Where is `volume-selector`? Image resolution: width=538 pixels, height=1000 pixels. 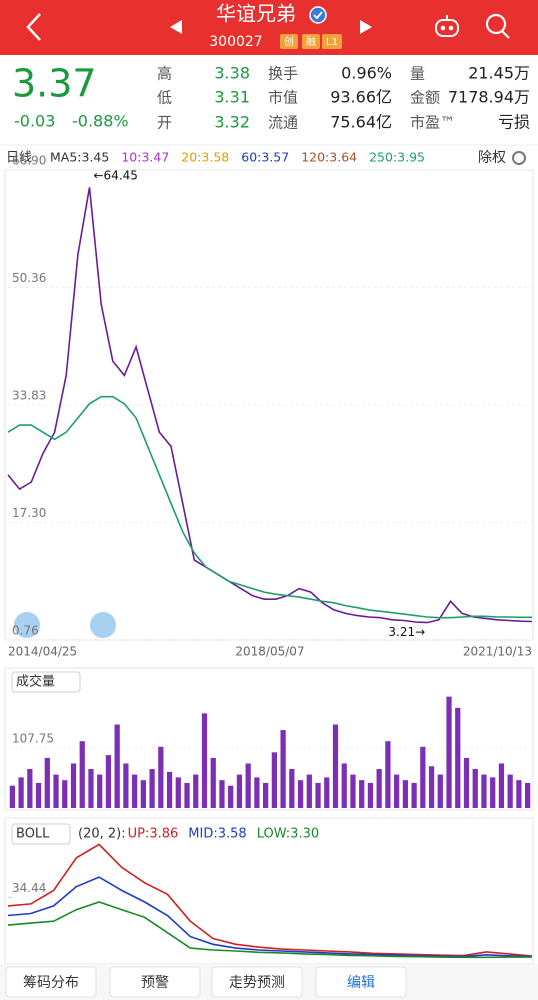
volume-selector is located at coordinates (46, 682).